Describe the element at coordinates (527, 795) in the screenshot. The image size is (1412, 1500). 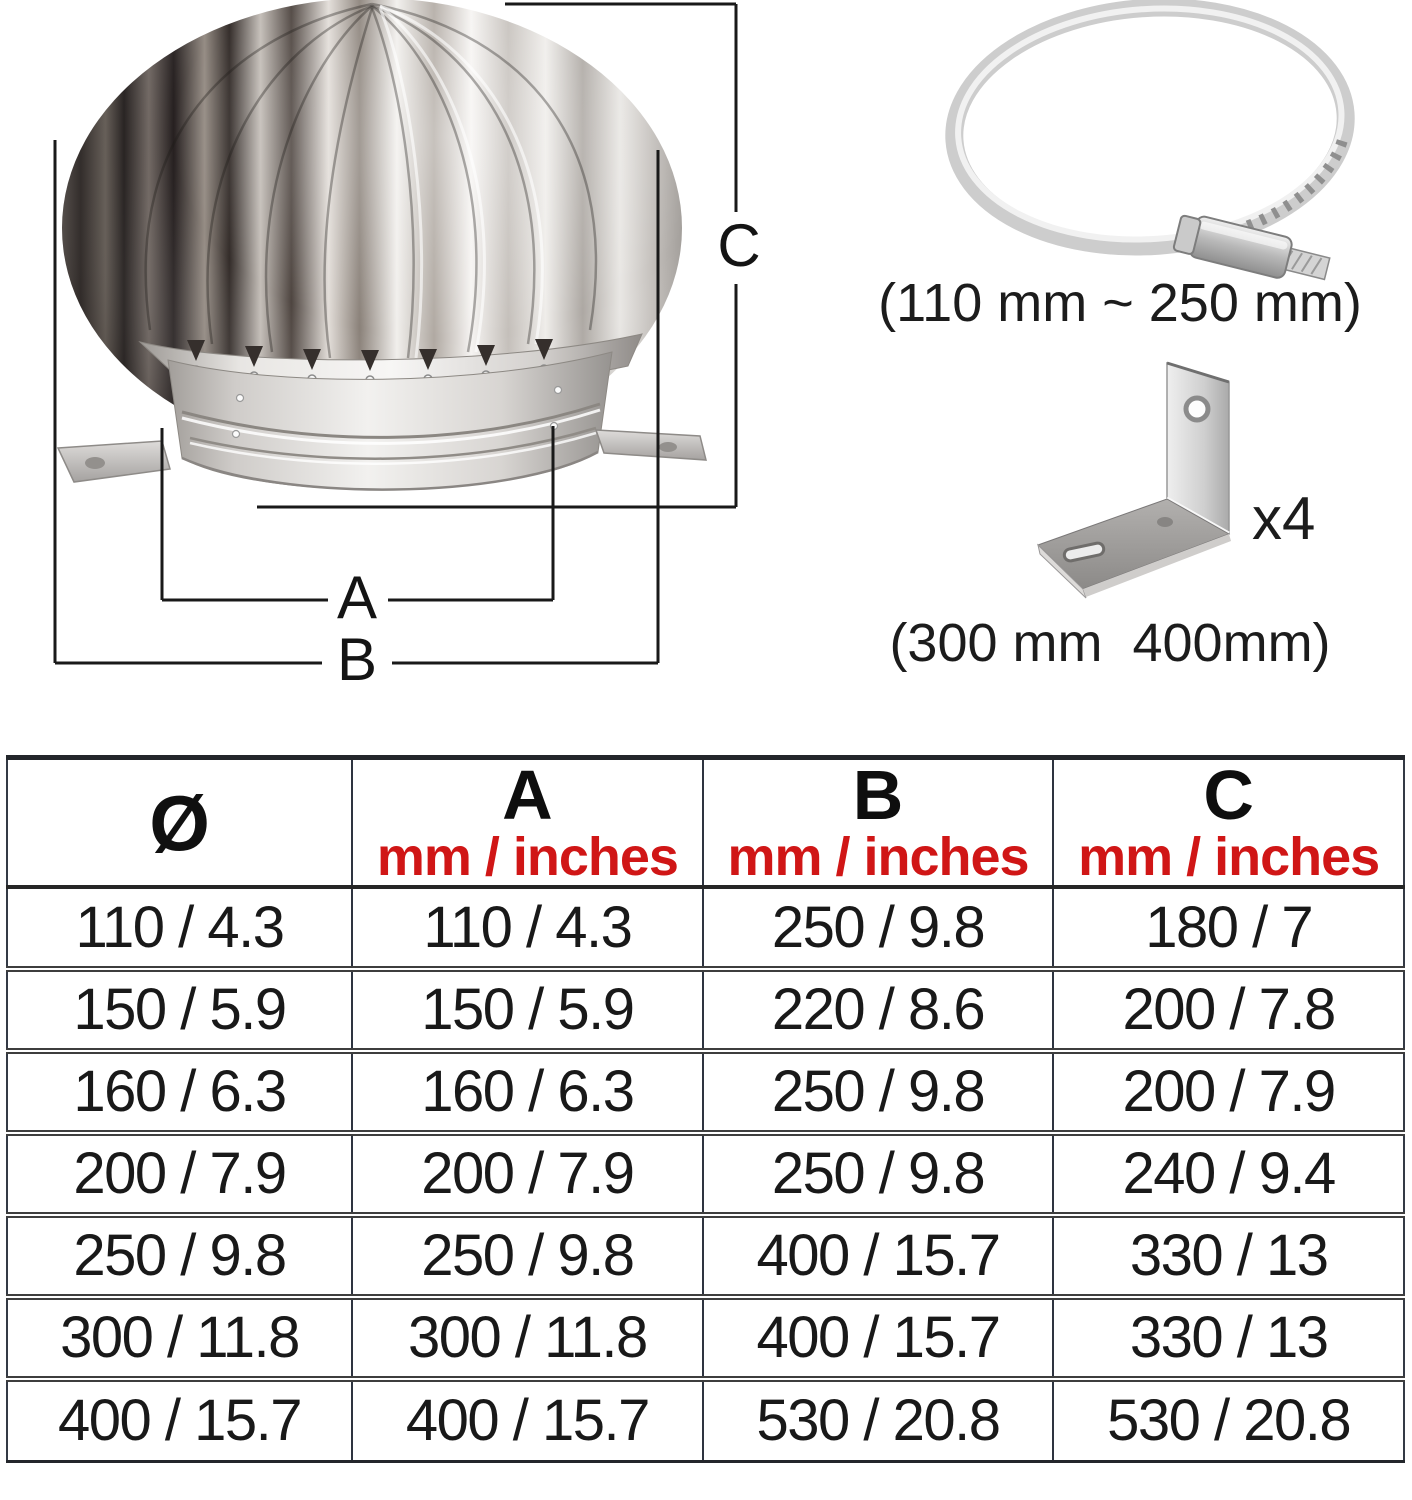
I see `col-a-letter: A` at that location.